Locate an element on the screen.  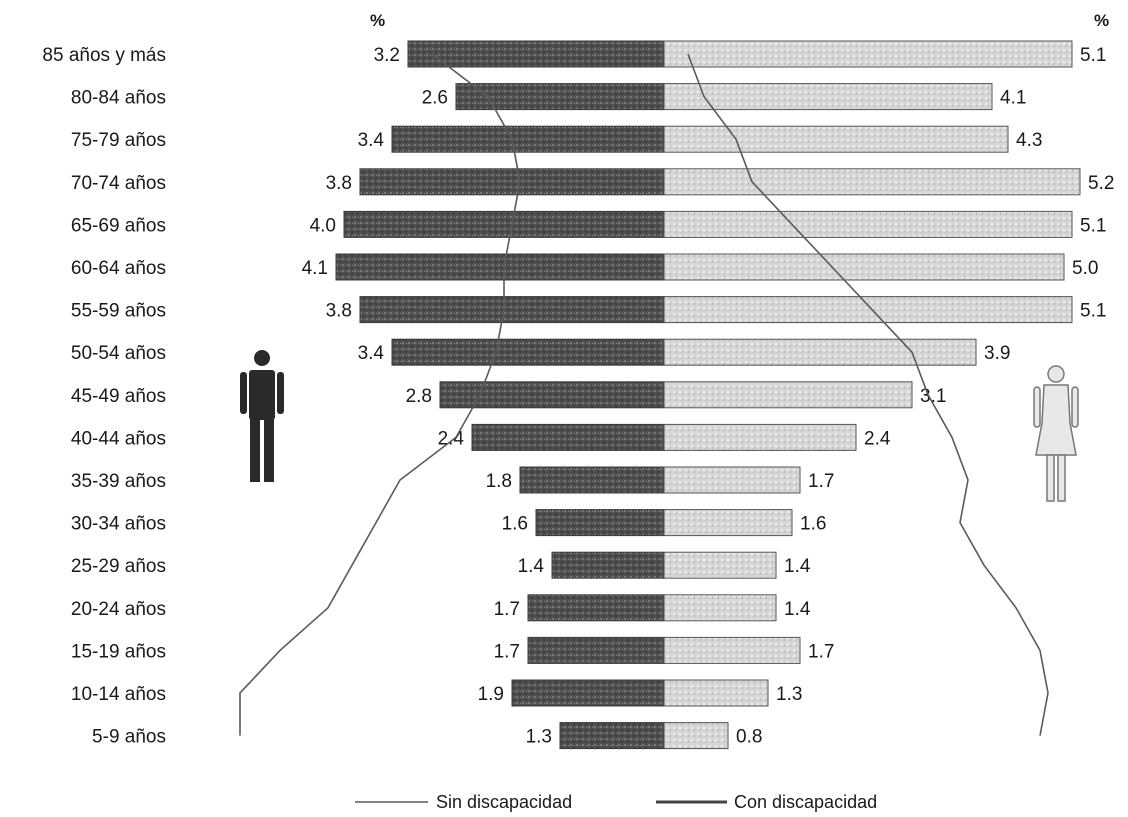
category-label-0: 85 años y más is located at coordinates (104, 55).